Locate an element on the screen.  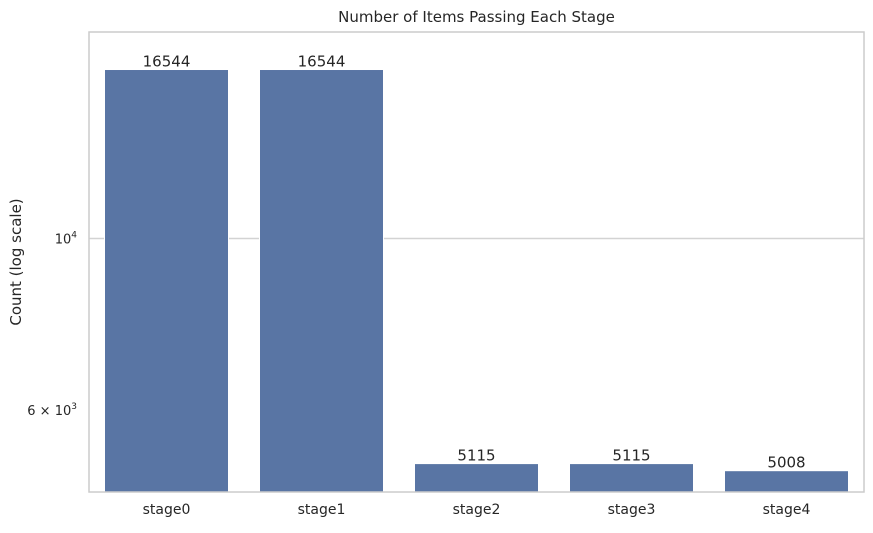
y-tick-label: 6 × 103 is located at coordinates (52, 410).